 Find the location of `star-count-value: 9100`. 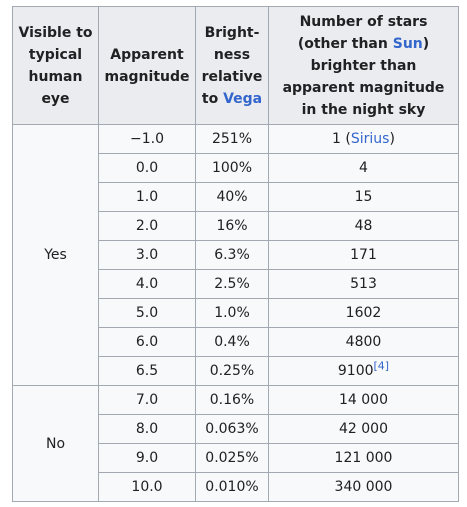

star-count-value: 9100 is located at coordinates (355, 371).